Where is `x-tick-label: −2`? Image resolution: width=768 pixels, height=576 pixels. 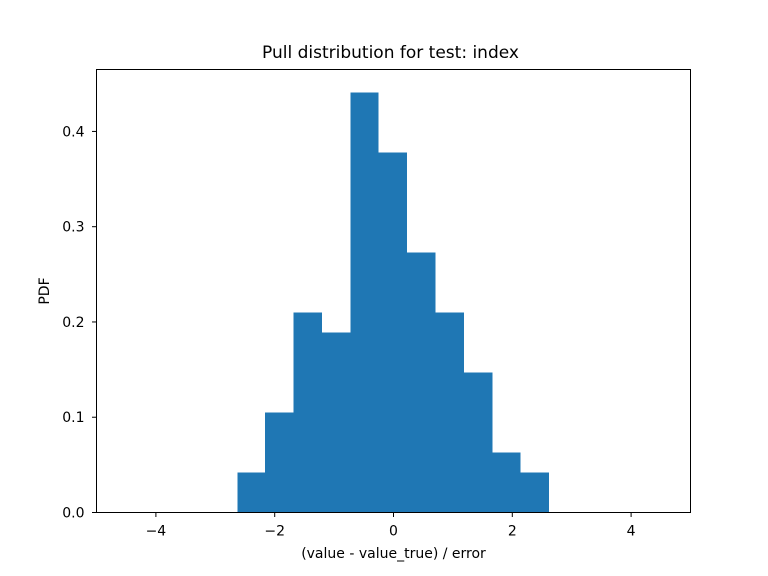
x-tick-label: −2 is located at coordinates (274, 532).